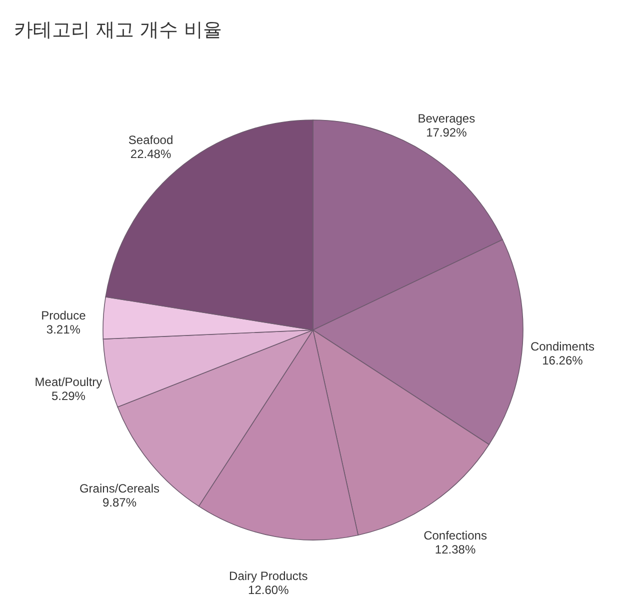  What do you see at coordinates (269, 589) in the screenshot?
I see `data-label: 12.60%` at bounding box center [269, 589].